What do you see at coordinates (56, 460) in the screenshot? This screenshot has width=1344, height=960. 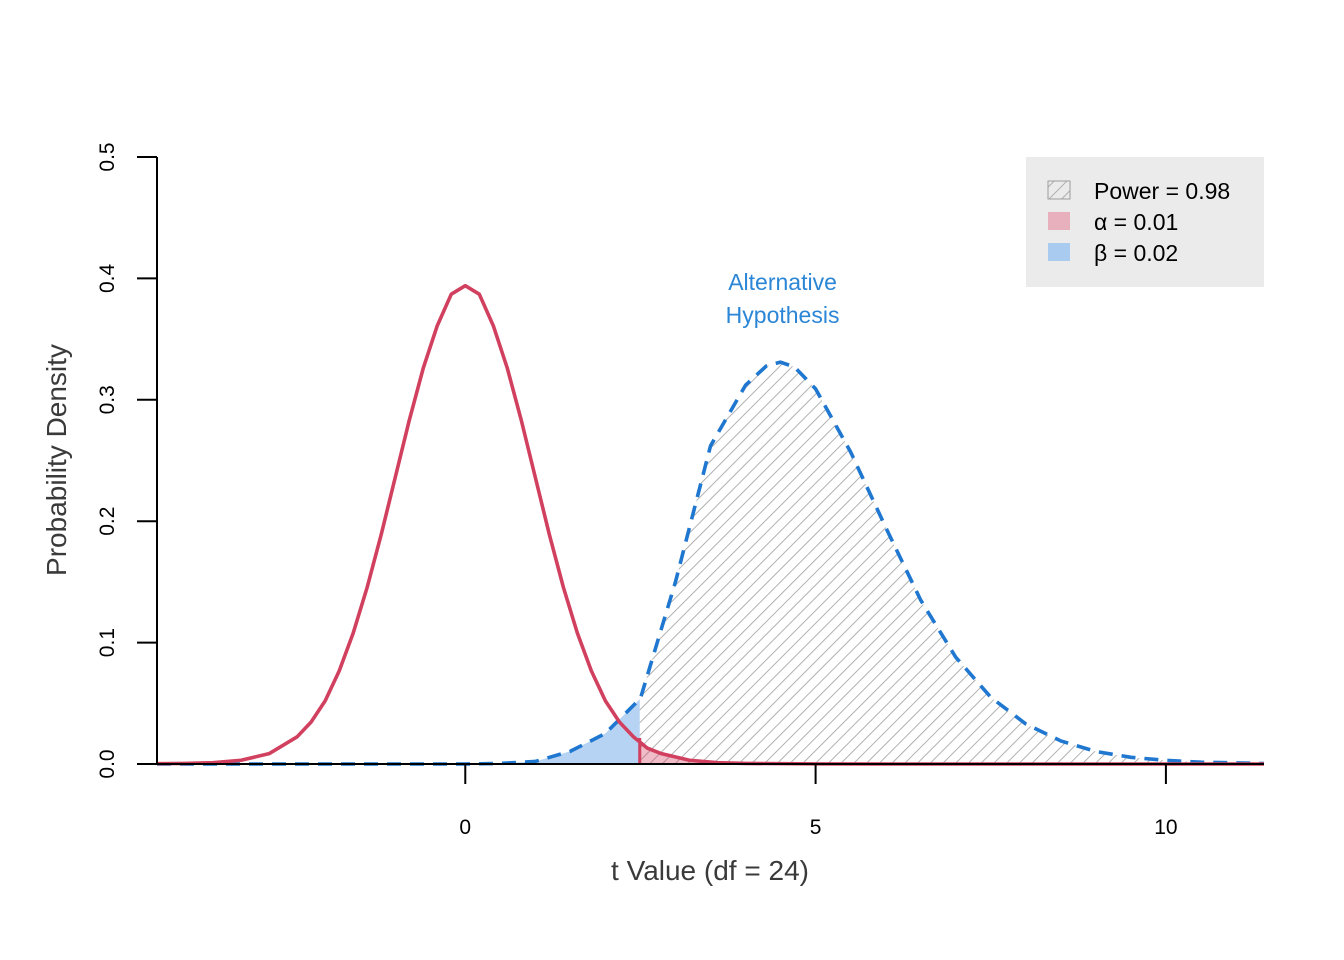 I see `y-axis-title: Probability Density` at bounding box center [56, 460].